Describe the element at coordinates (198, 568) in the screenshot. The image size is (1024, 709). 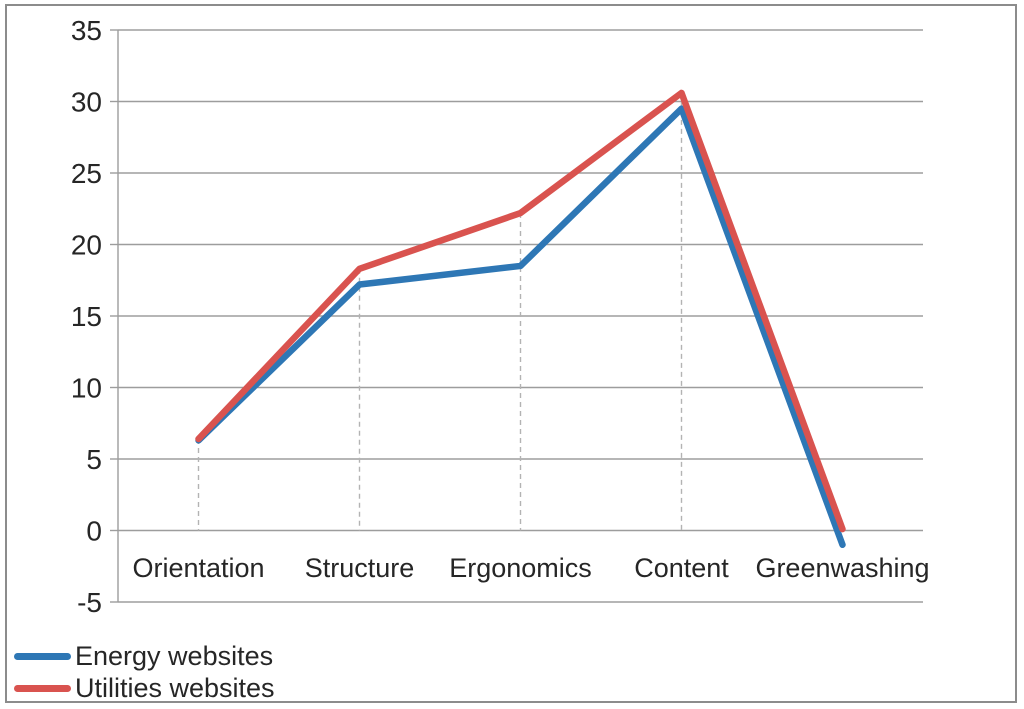
I see `category-label: Orientation` at that location.